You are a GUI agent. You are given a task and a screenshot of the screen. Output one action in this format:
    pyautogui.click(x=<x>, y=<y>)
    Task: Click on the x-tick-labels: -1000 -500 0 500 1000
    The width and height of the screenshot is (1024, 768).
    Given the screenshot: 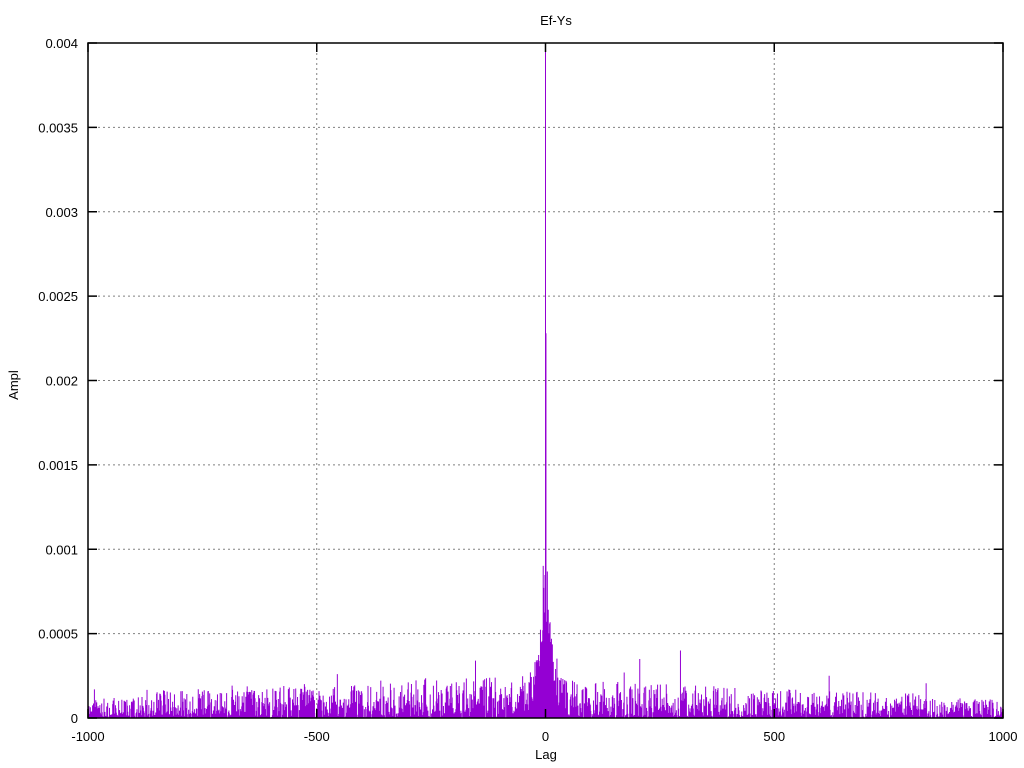 What is the action you would take?
    pyautogui.click(x=544, y=736)
    